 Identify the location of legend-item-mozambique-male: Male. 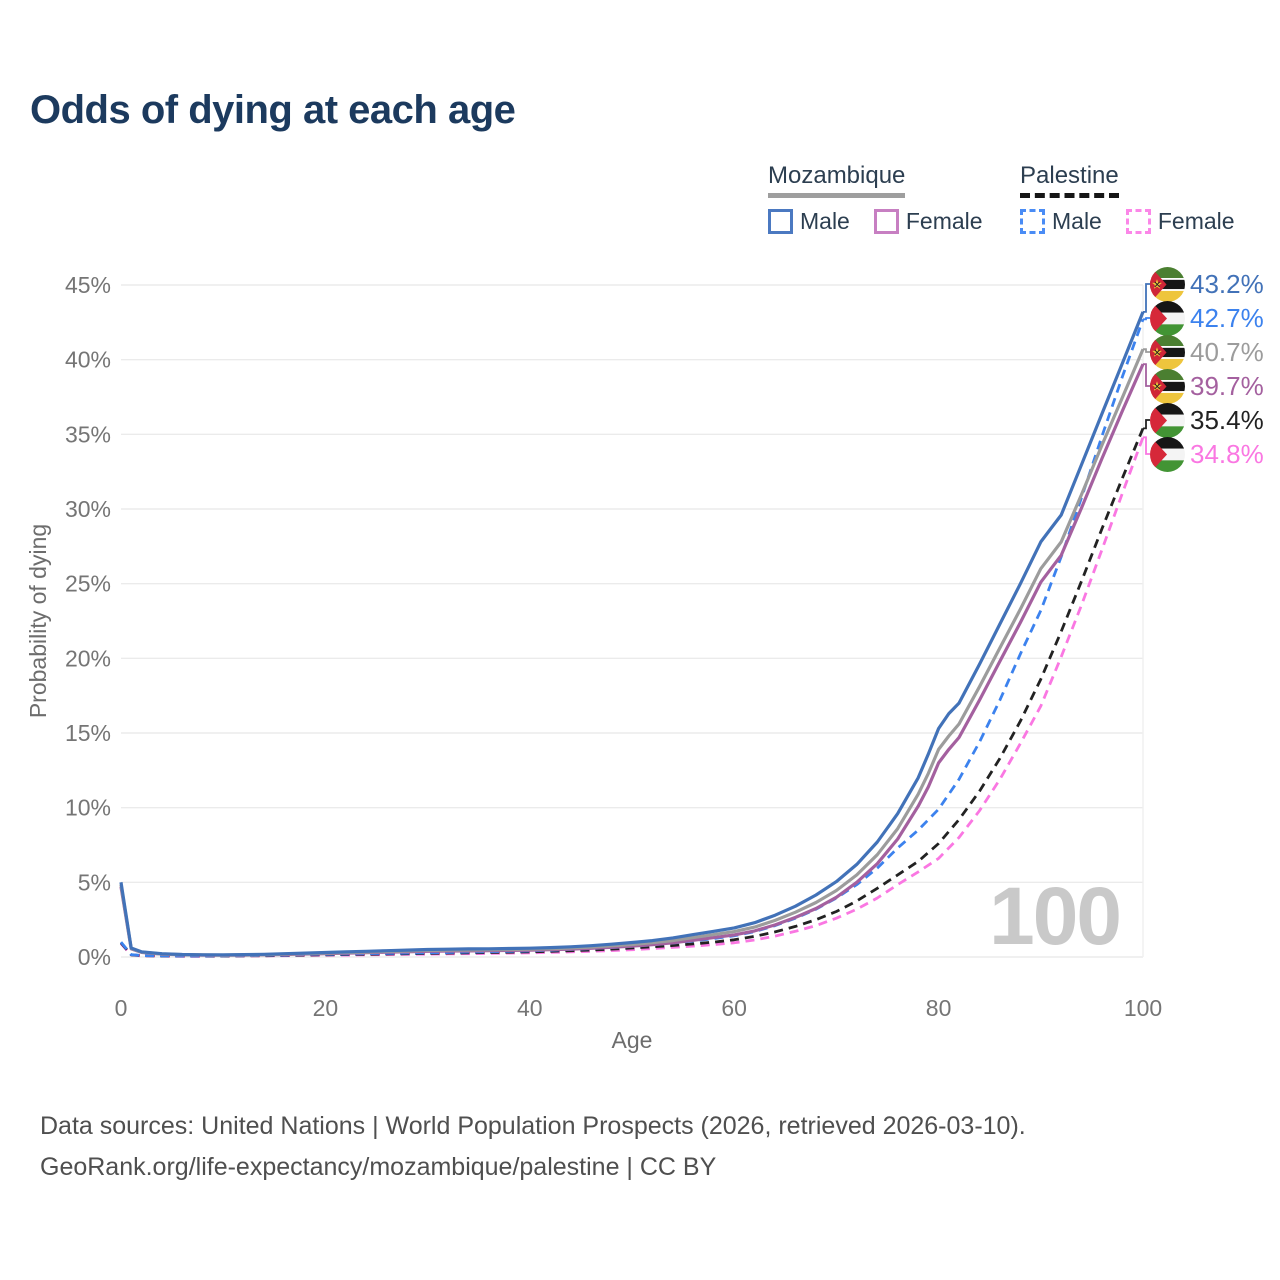
(809, 221).